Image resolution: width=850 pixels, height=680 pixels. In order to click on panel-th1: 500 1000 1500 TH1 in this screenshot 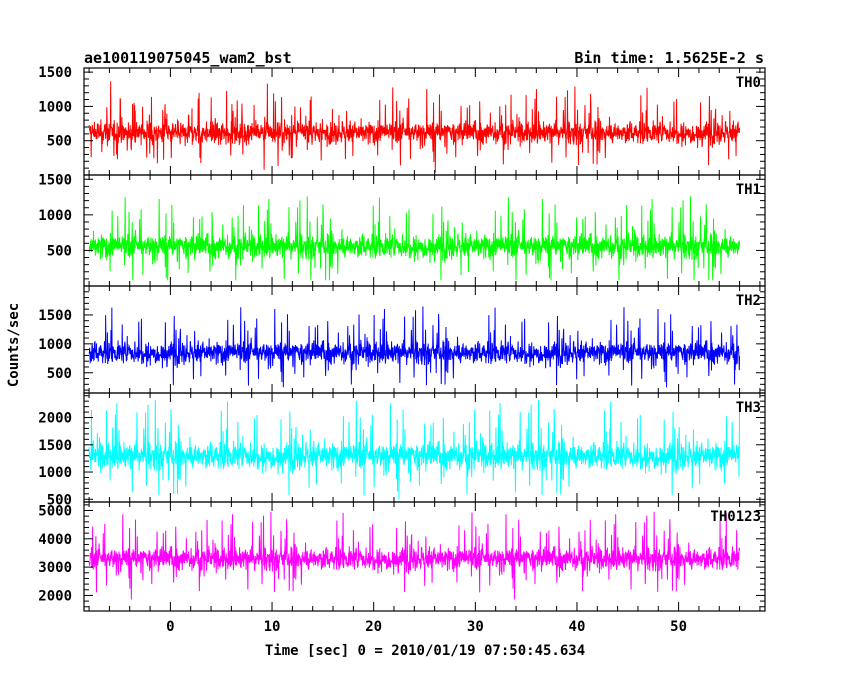, I will do `click(402, 229)`.